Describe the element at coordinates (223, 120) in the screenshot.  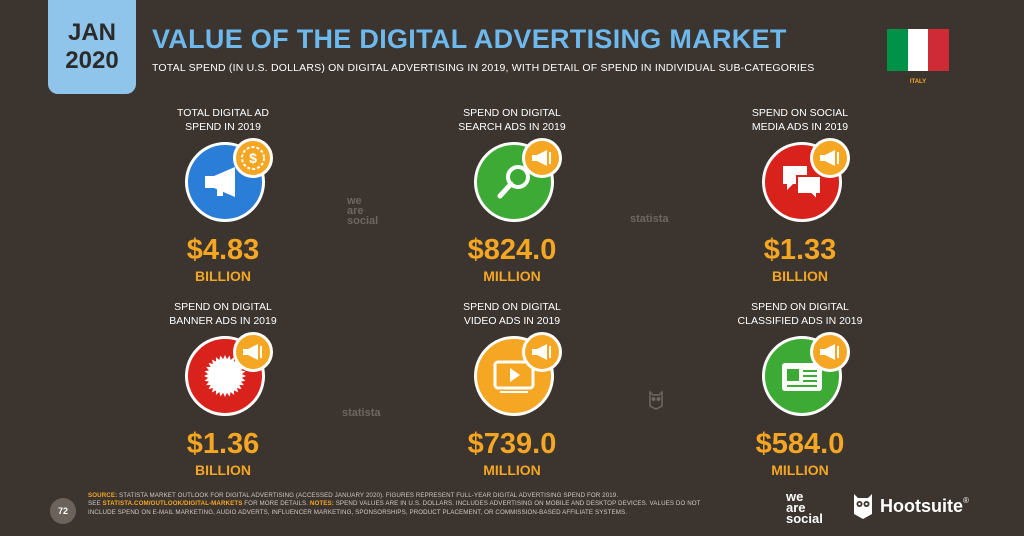
I see `stat-card-label: TOTAL DIGITAL AD SPEND IN 2019` at that location.